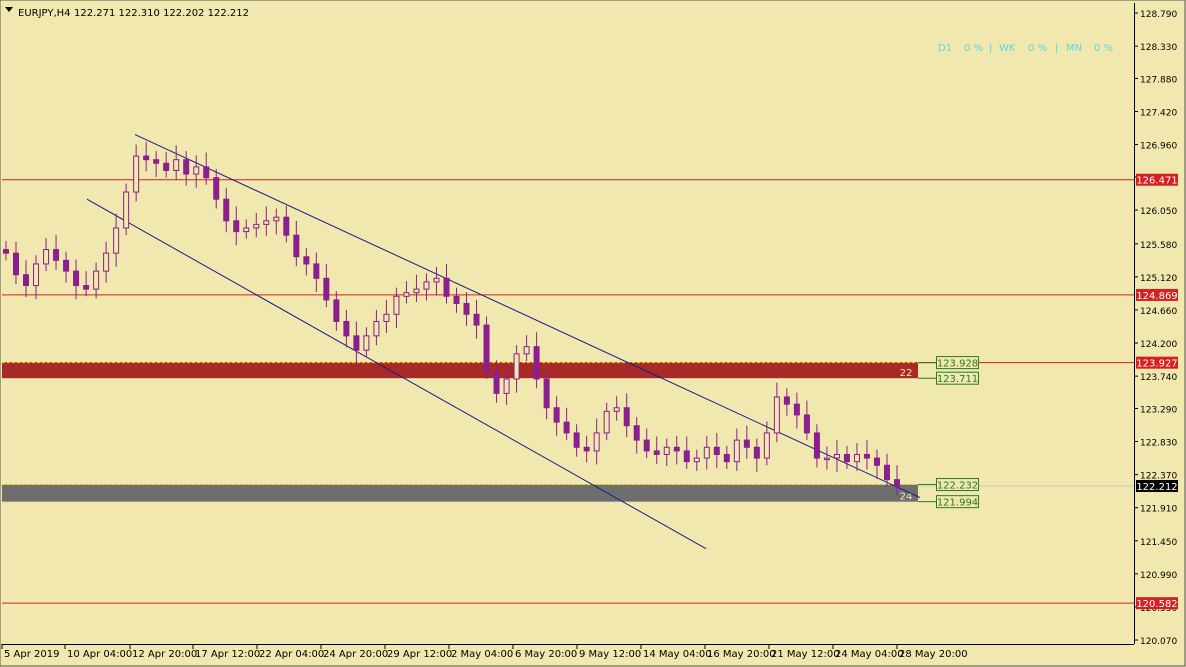 The height and width of the screenshot is (667, 1186). Describe the element at coordinates (9, 9) in the screenshot. I see `chart-menu-arrow-icon` at that location.